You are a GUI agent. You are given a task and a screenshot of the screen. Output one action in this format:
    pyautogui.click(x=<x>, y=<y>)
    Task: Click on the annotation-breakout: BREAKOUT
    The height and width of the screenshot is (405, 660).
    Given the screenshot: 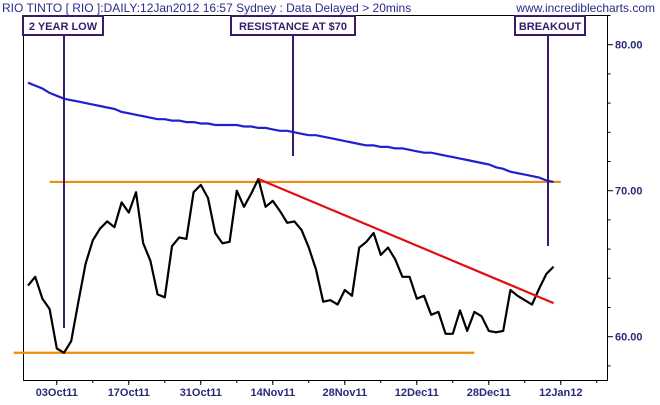 What is the action you would take?
    pyautogui.click(x=550, y=130)
    